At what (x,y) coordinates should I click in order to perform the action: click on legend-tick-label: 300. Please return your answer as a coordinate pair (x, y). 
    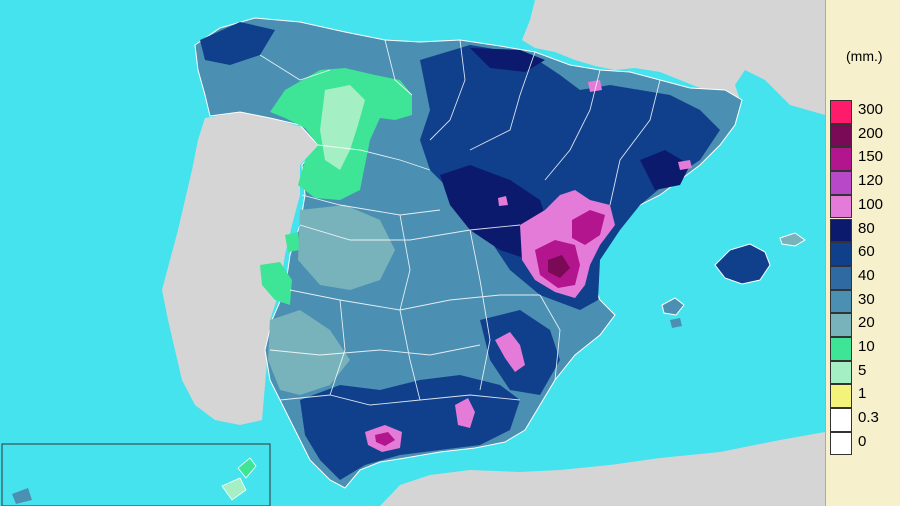
    Looking at the image, I should click on (870, 110).